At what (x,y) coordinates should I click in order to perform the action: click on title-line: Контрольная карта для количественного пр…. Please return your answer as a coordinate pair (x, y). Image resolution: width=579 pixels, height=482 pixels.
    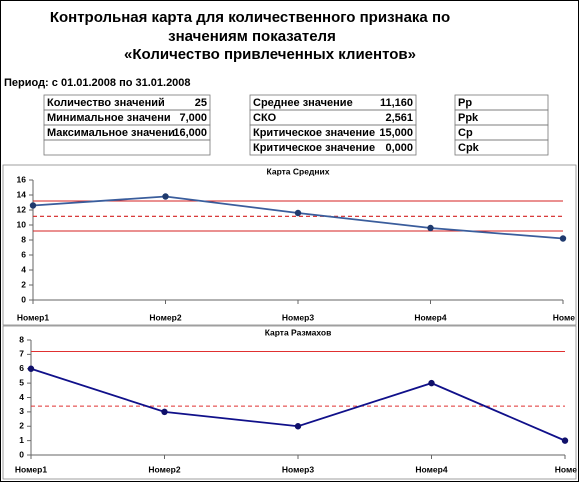
    Looking at the image, I should click on (250, 17).